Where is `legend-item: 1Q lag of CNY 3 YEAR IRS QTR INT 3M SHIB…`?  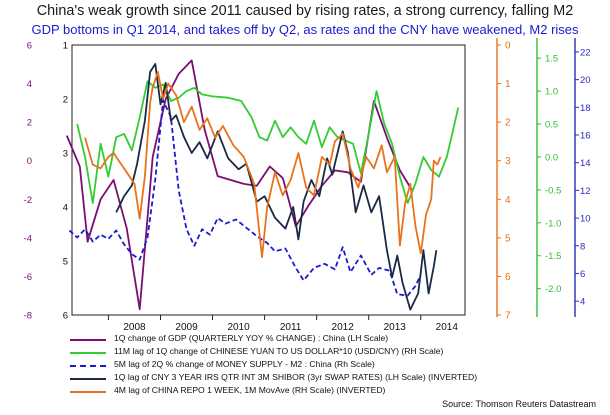
legend-item: 1Q lag of CNY 3 YEAR IRS QTR INT 3M SHIB… is located at coordinates (335, 378).